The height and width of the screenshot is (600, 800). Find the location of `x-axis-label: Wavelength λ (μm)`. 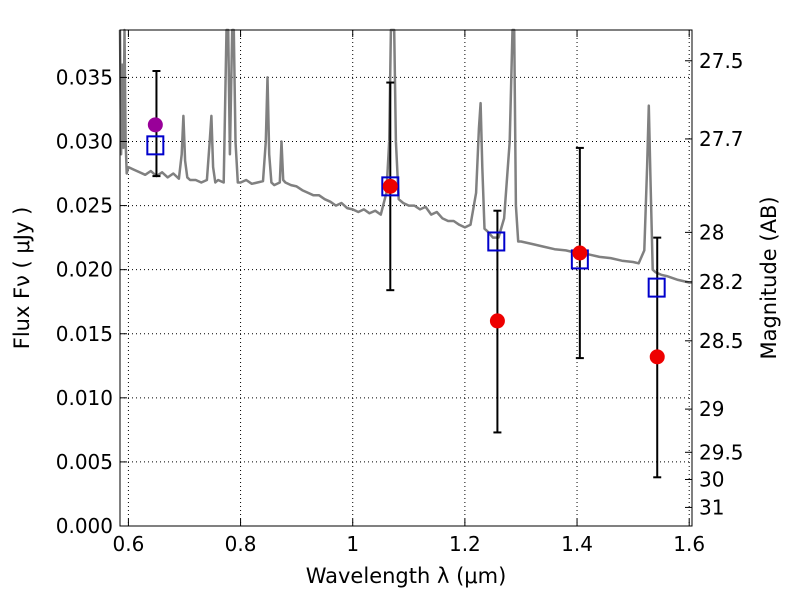

x-axis-label: Wavelength λ (μm) is located at coordinates (406, 576).